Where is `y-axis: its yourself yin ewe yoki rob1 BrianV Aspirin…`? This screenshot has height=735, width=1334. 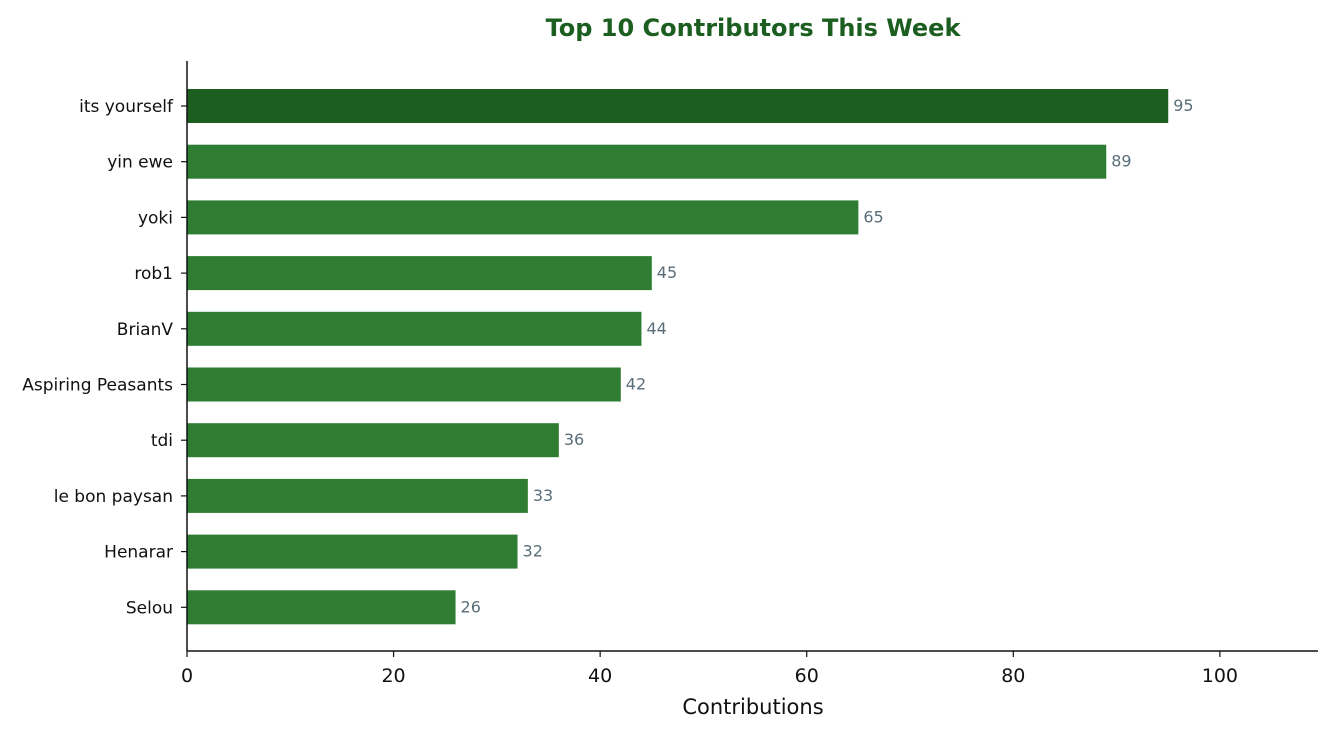
y-axis: its yourself yin ewe yoki rob1 BrianV Aspirin… is located at coordinates (105, 356).